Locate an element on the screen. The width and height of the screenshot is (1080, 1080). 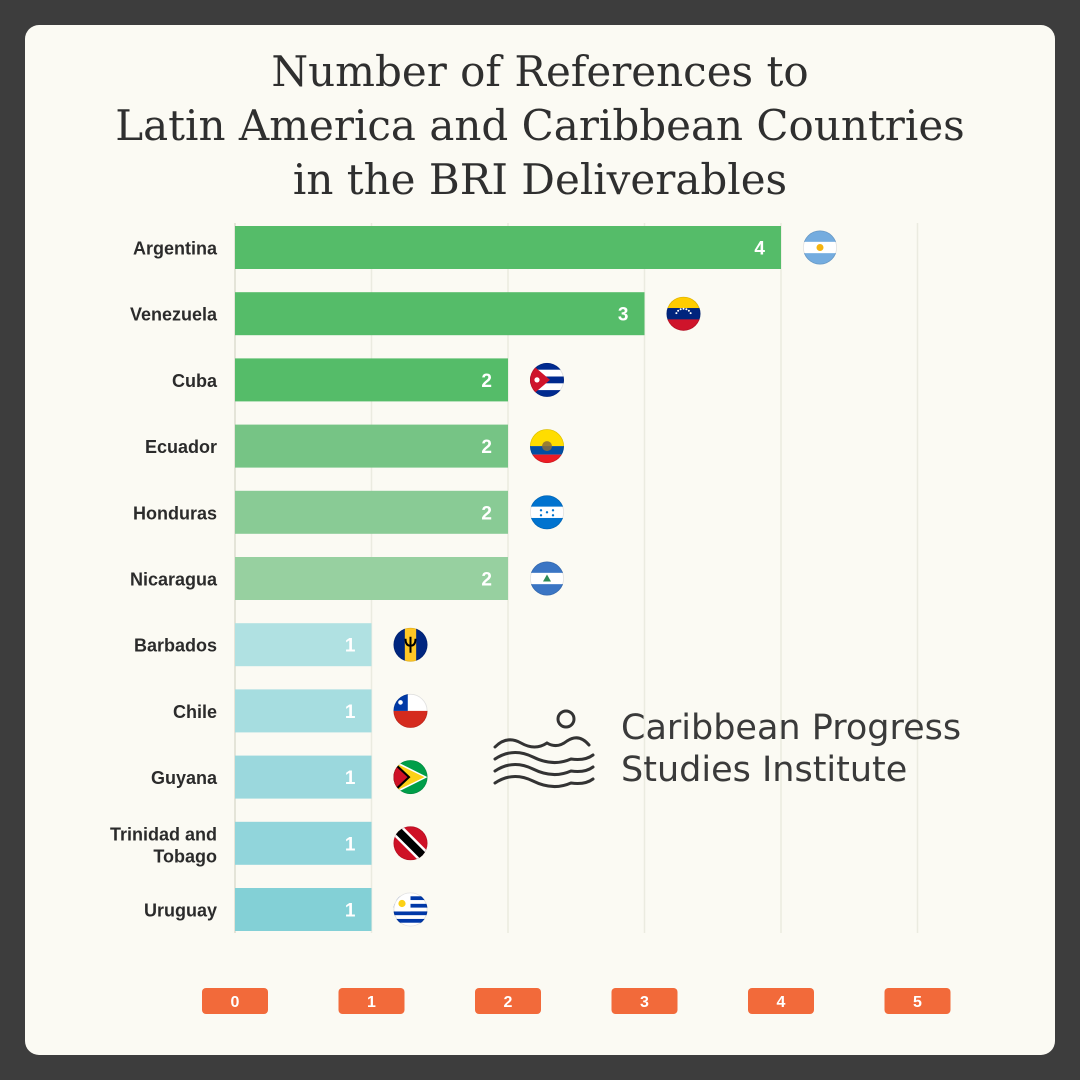
x-tick: 4 is located at coordinates (781, 1001).